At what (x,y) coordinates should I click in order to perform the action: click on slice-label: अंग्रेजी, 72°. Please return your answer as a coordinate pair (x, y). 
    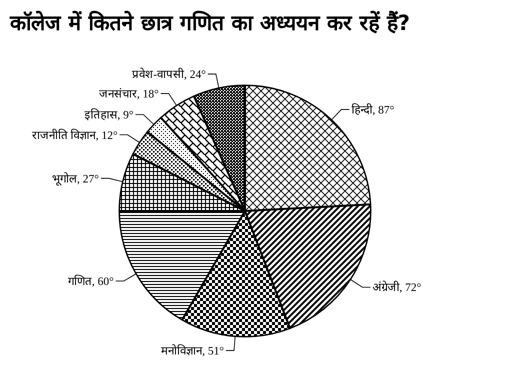
    Looking at the image, I should click on (397, 287).